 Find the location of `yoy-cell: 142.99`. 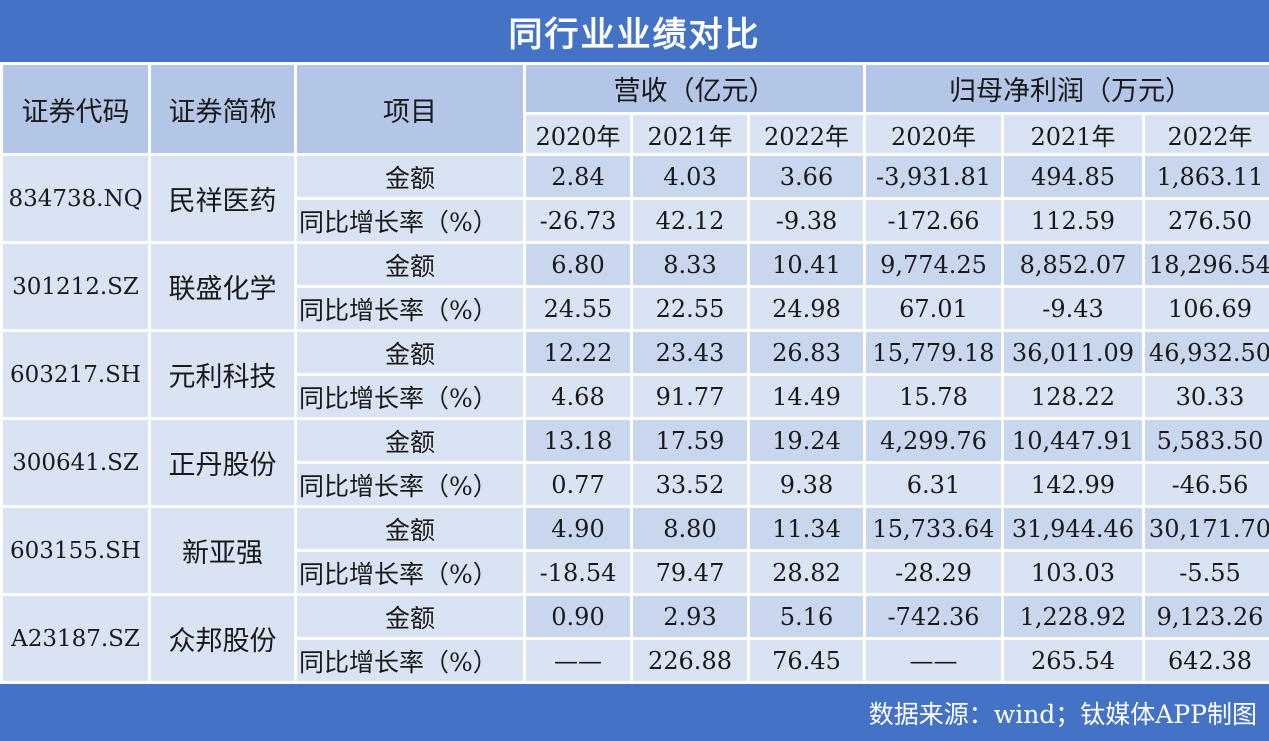

yoy-cell: 142.99 is located at coordinates (1073, 484).